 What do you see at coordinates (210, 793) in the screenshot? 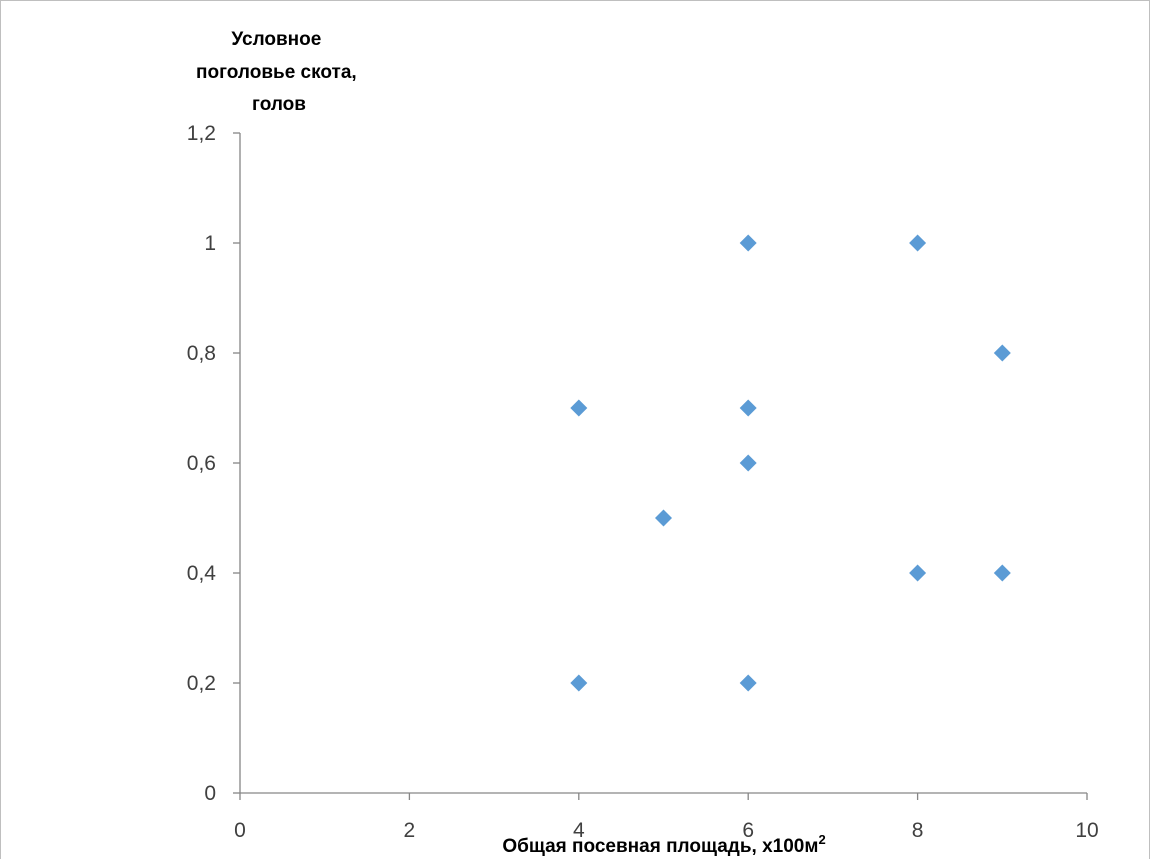
I see `y-tick-label: 0` at bounding box center [210, 793].